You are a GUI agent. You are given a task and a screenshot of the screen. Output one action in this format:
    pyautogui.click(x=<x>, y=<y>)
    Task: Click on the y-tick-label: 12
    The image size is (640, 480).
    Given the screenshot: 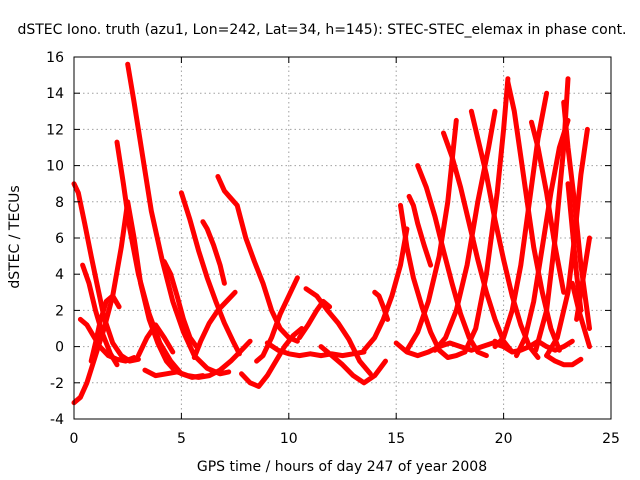 What is the action you would take?
    pyautogui.click(x=55, y=130)
    